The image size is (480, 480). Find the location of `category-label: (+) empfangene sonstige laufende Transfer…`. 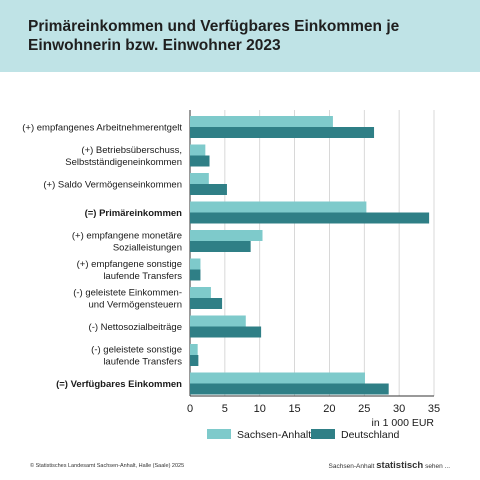

category-label: (+) empfangene sonstige laufende Transfer… is located at coordinates (130, 270).